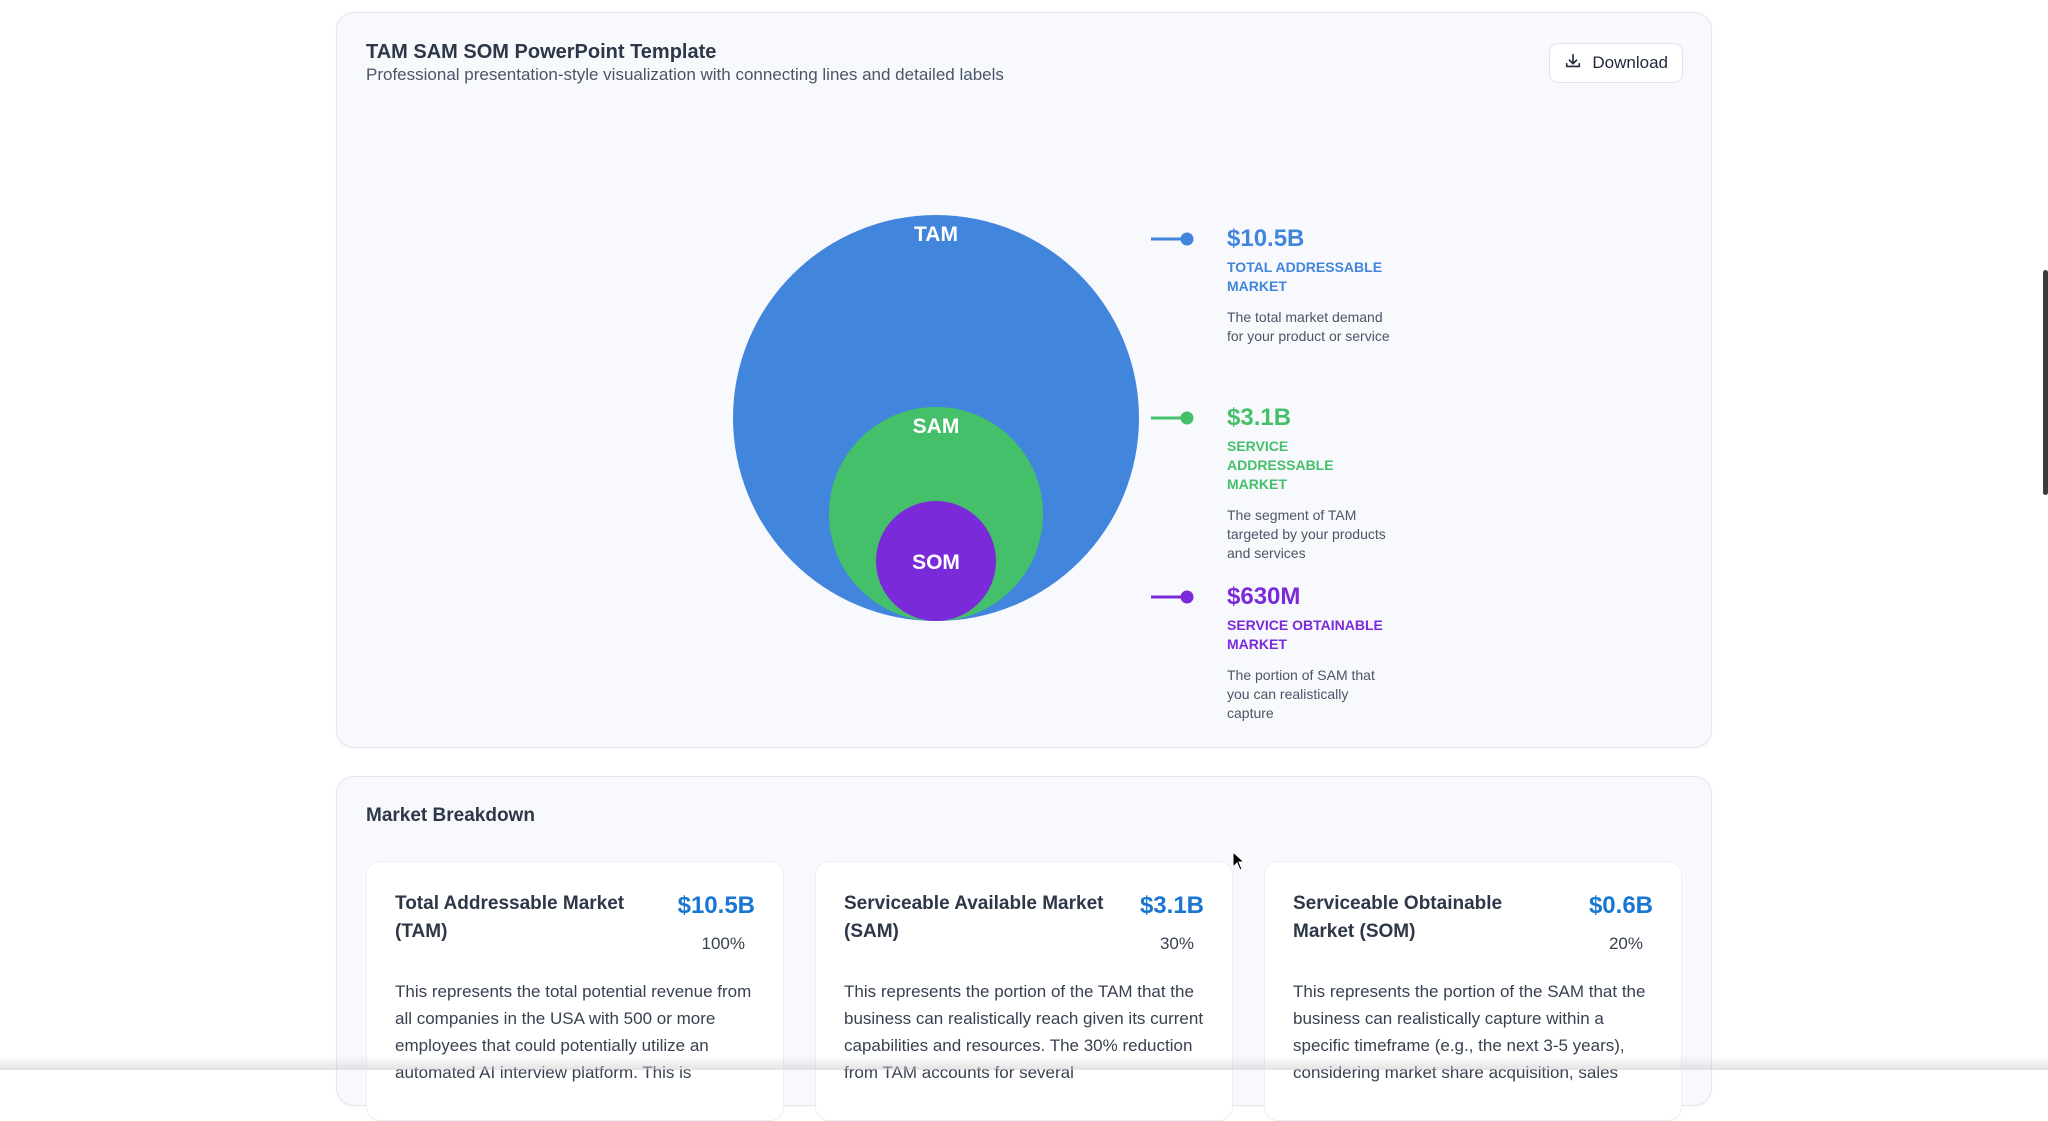 The width and height of the screenshot is (2048, 1121). I want to click on download-icon, so click(1573, 63).